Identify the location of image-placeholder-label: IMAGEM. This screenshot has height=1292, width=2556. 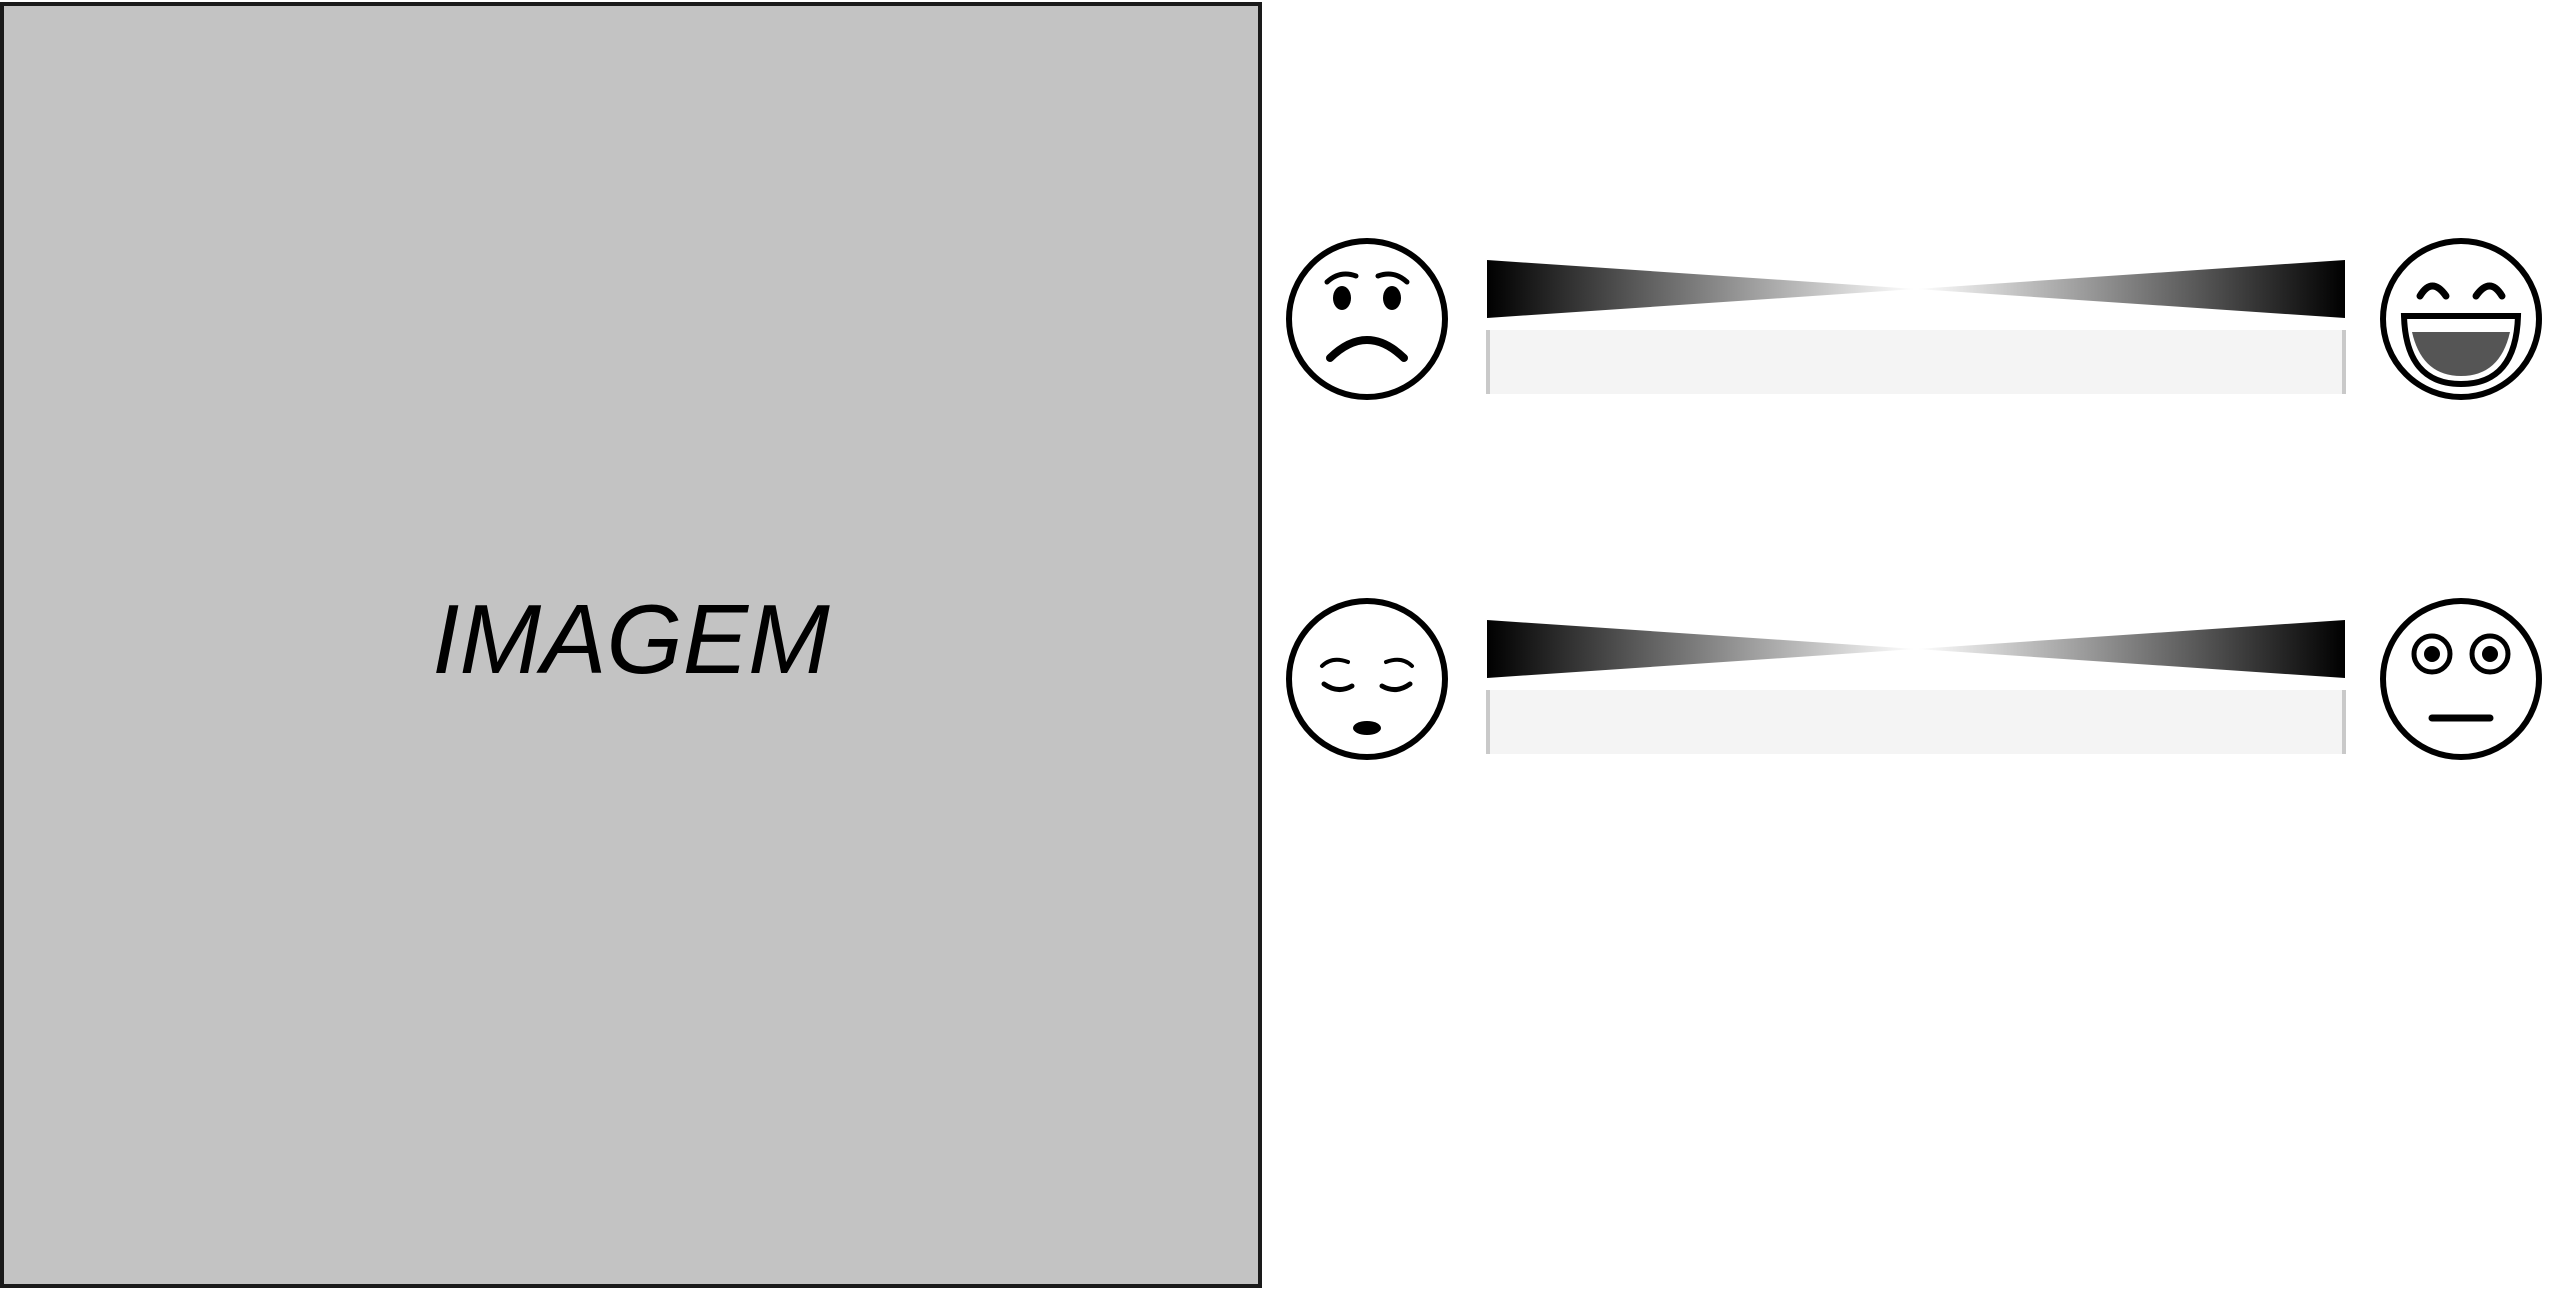
(631, 639).